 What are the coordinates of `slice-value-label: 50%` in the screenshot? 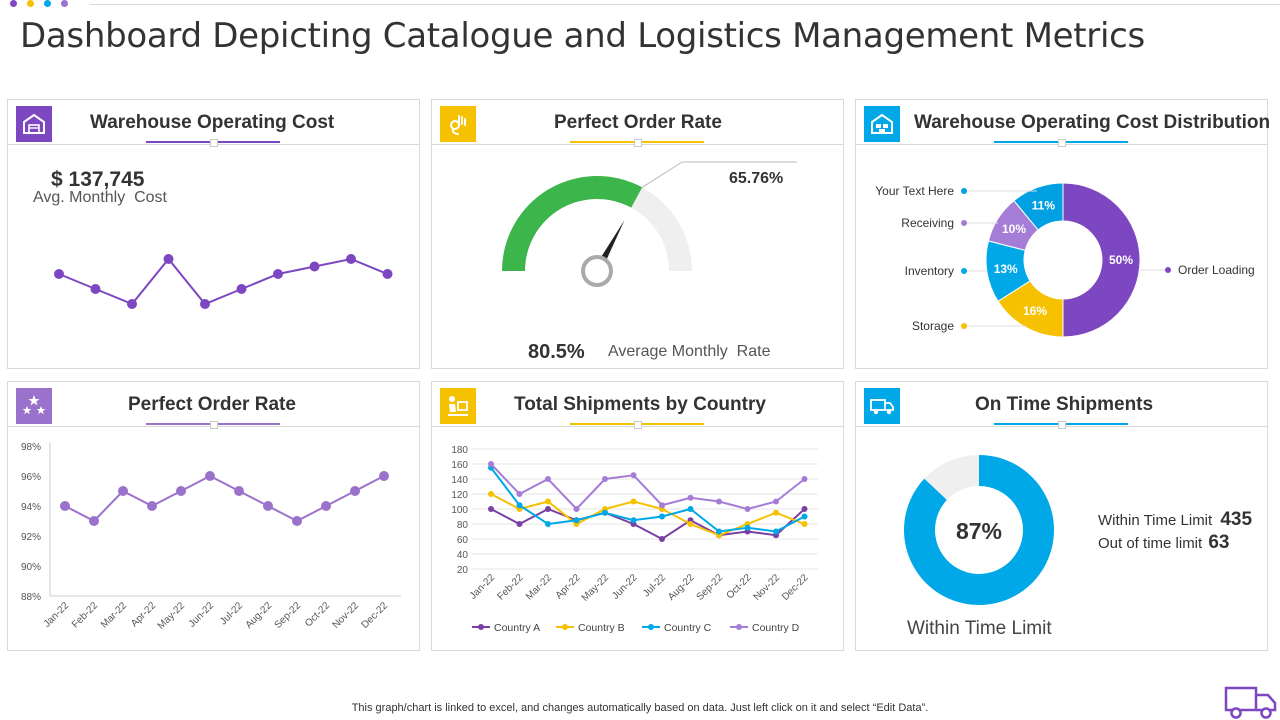 It's located at (1121, 260).